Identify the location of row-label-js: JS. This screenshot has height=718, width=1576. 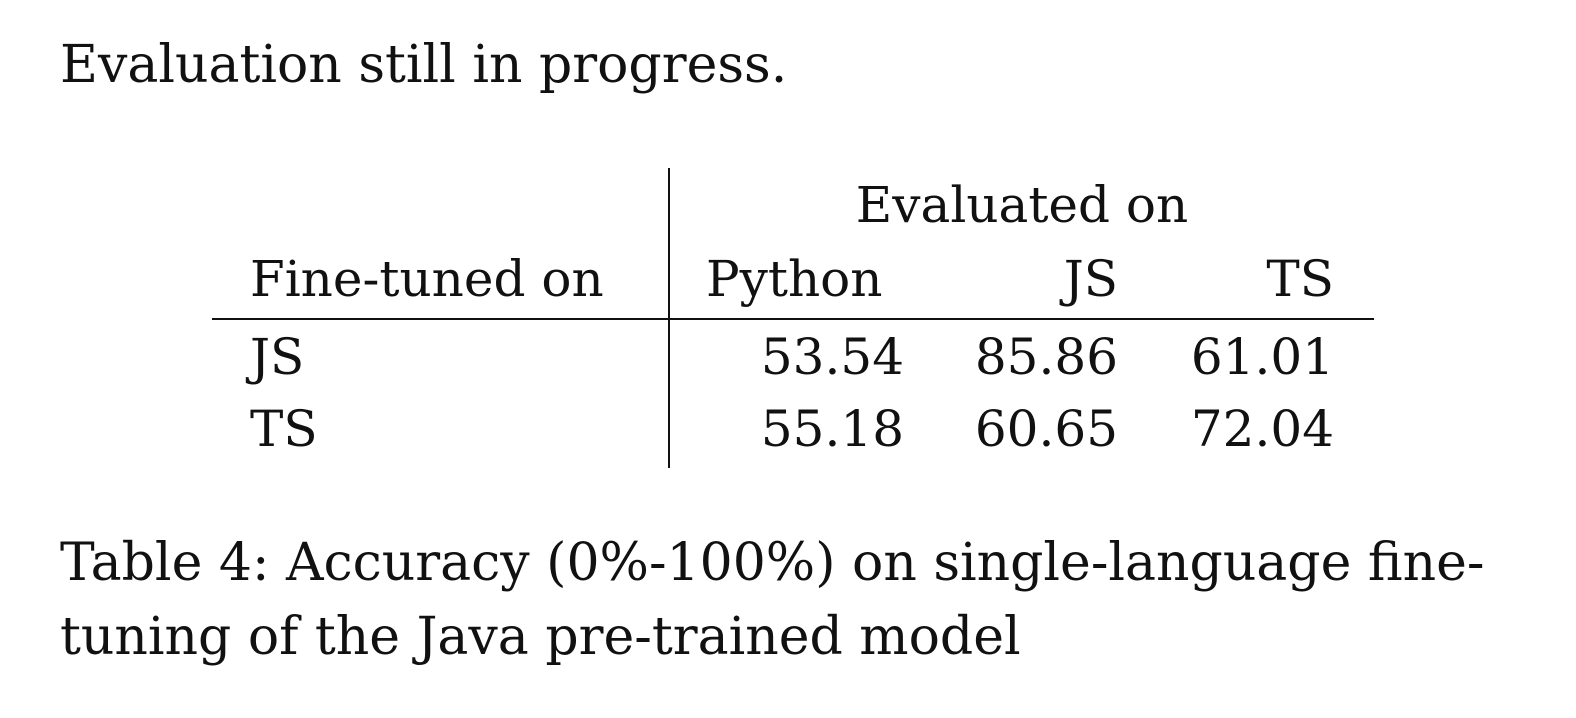
(277, 357).